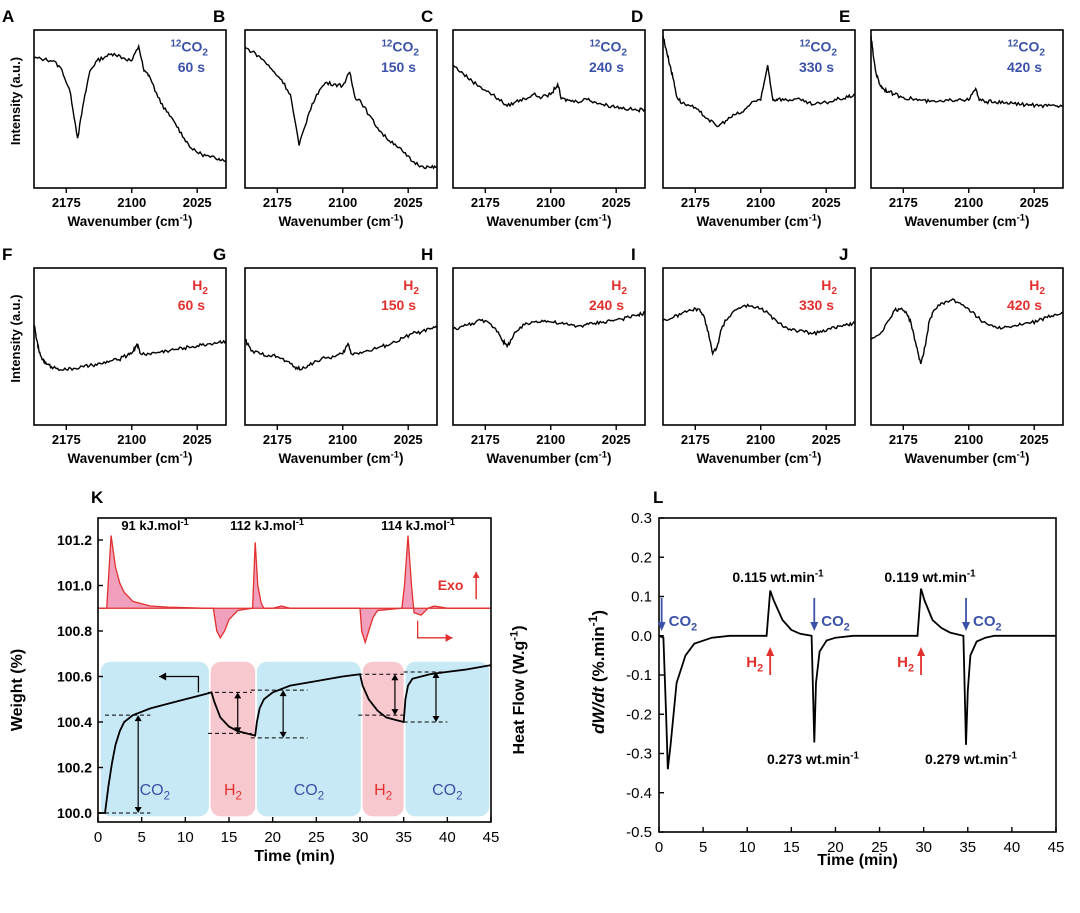 The height and width of the screenshot is (913, 1080). I want to click on gas-label: H2, so click(1037, 287).